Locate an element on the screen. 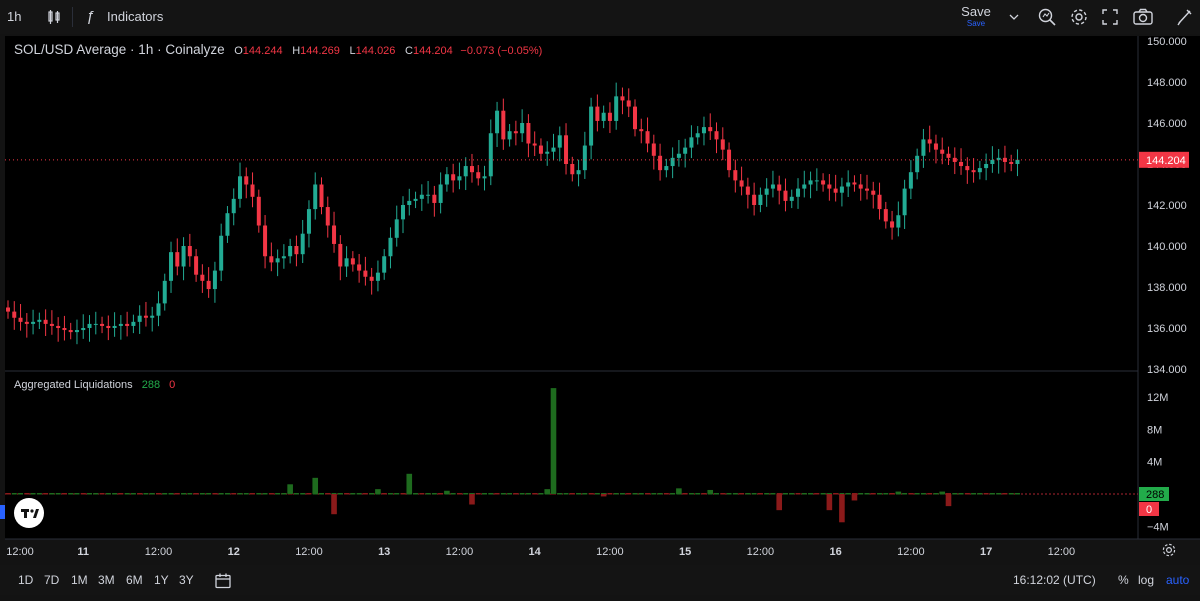 This screenshot has height=601, width=1200. range-1d-button: 1D is located at coordinates (26, 580).